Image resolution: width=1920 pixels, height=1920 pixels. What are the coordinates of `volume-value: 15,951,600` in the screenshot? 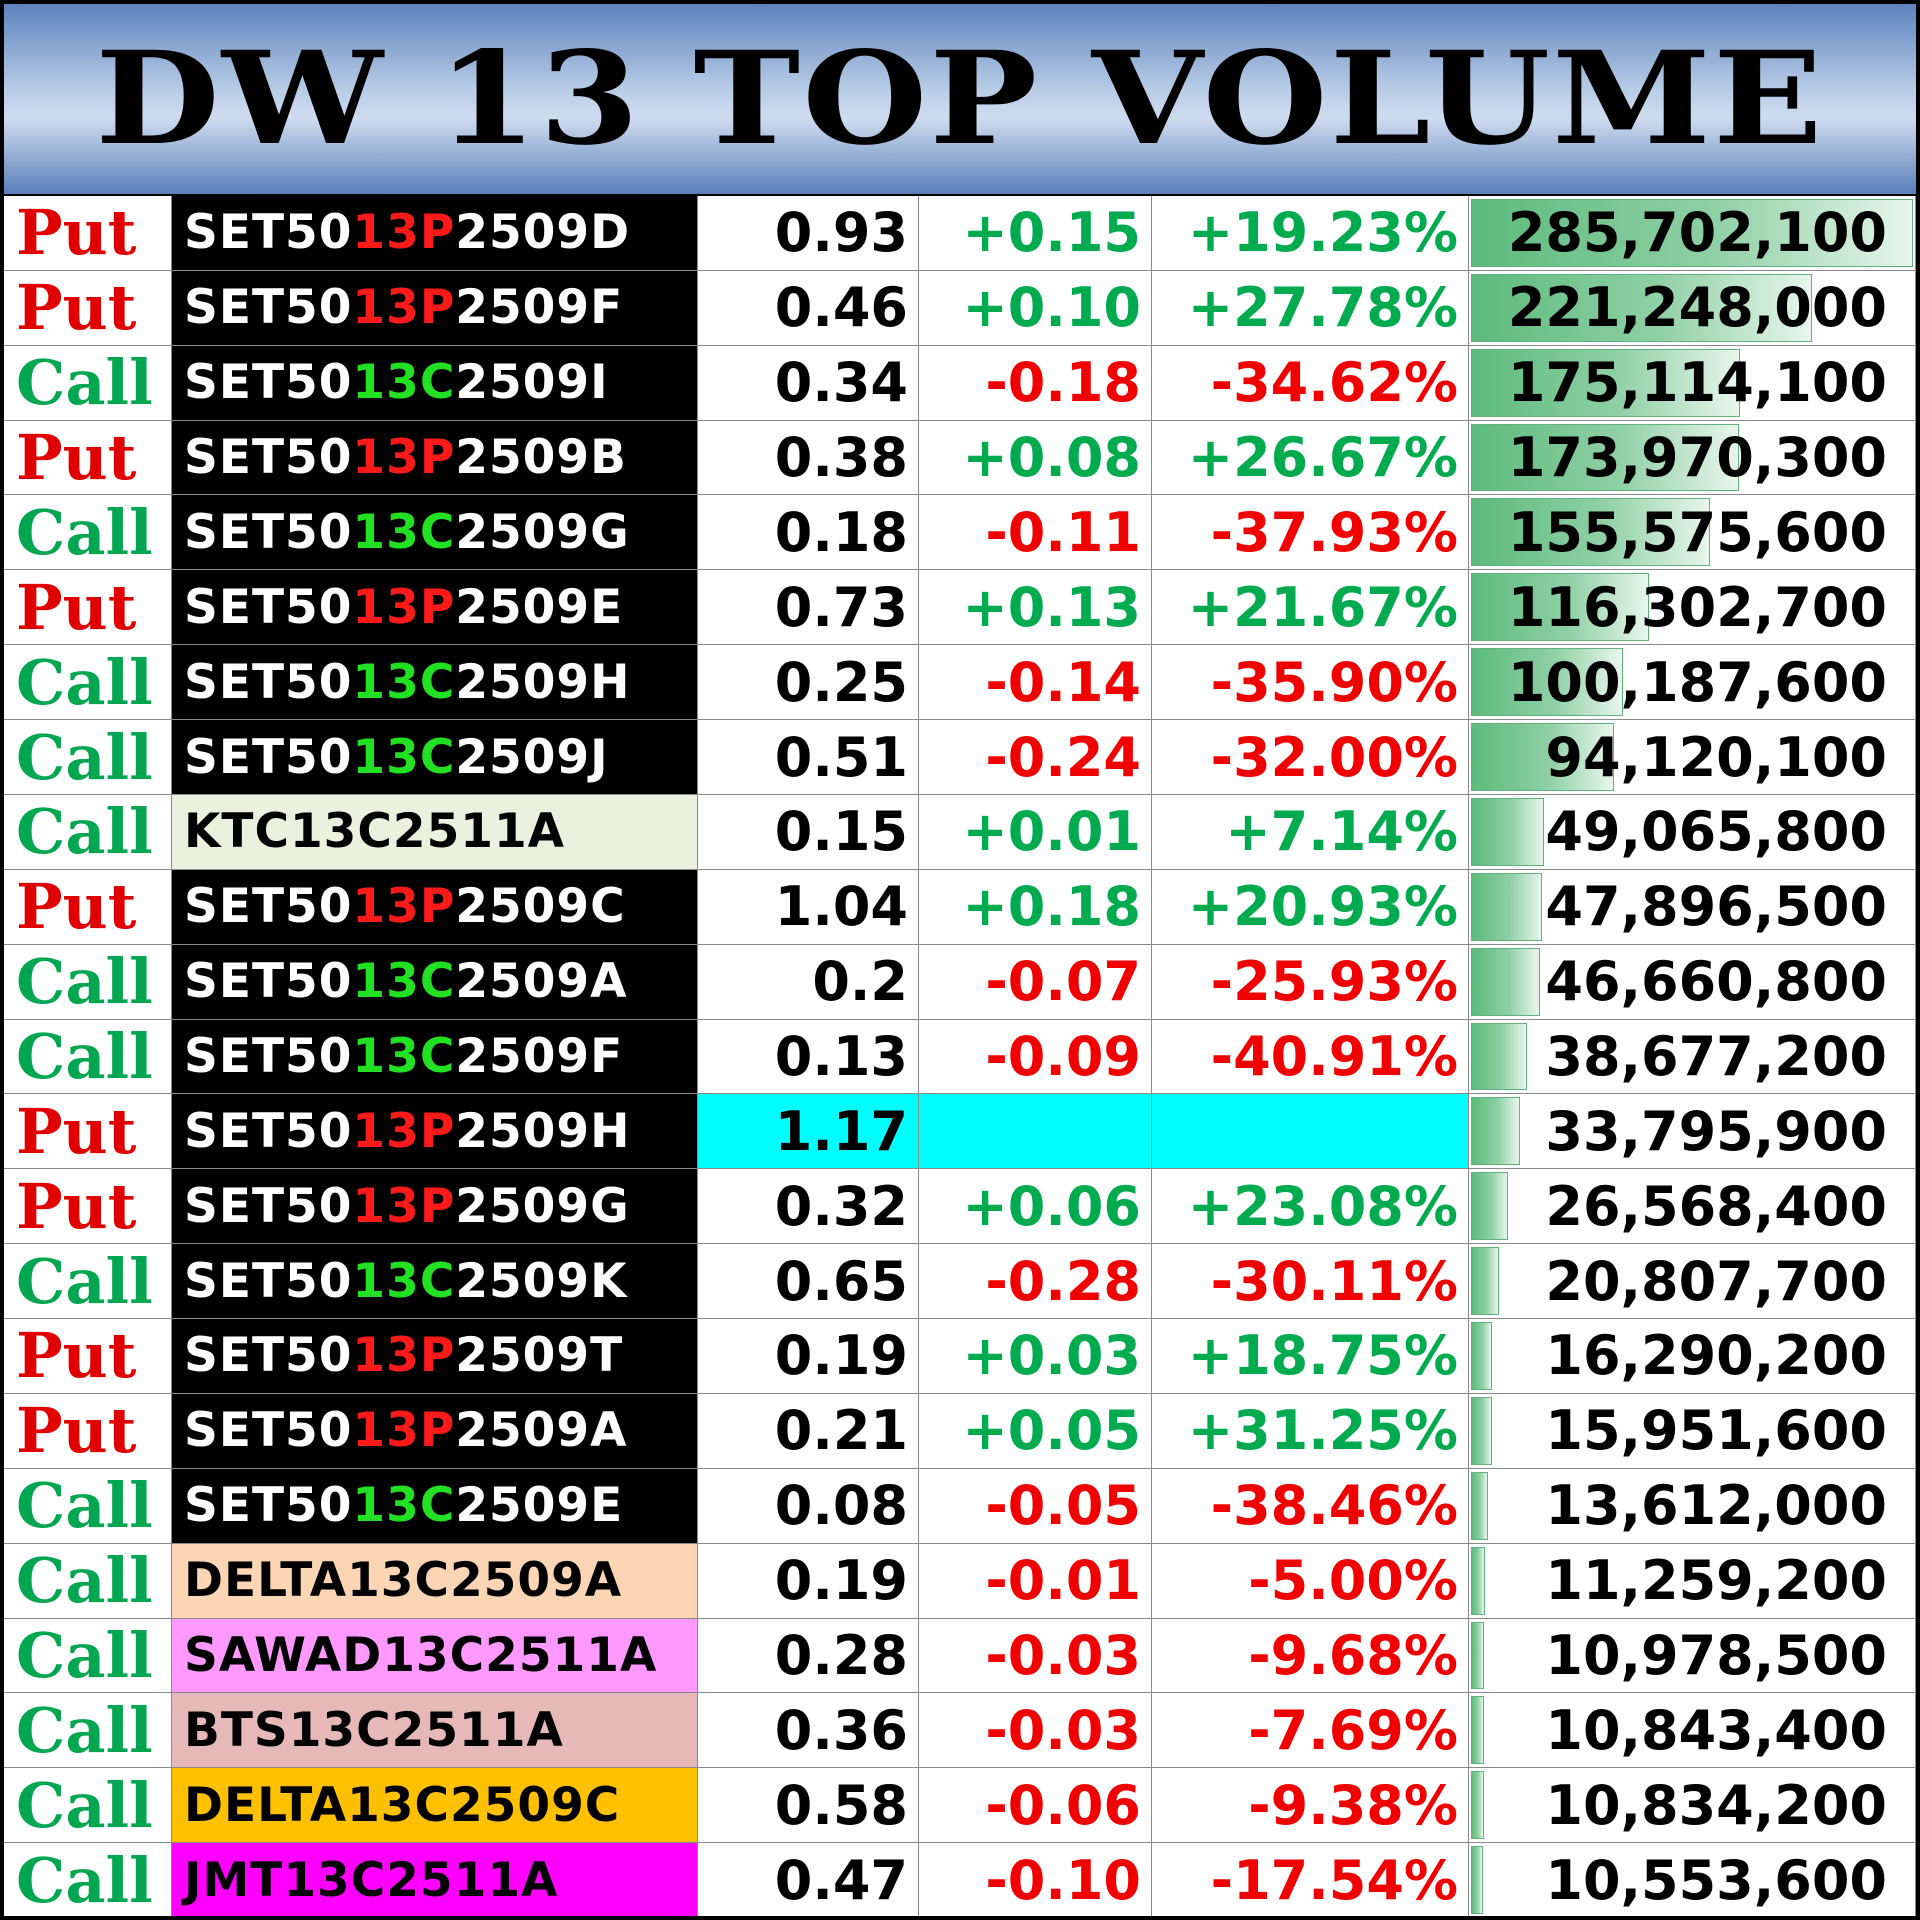 It's located at (1716, 1431).